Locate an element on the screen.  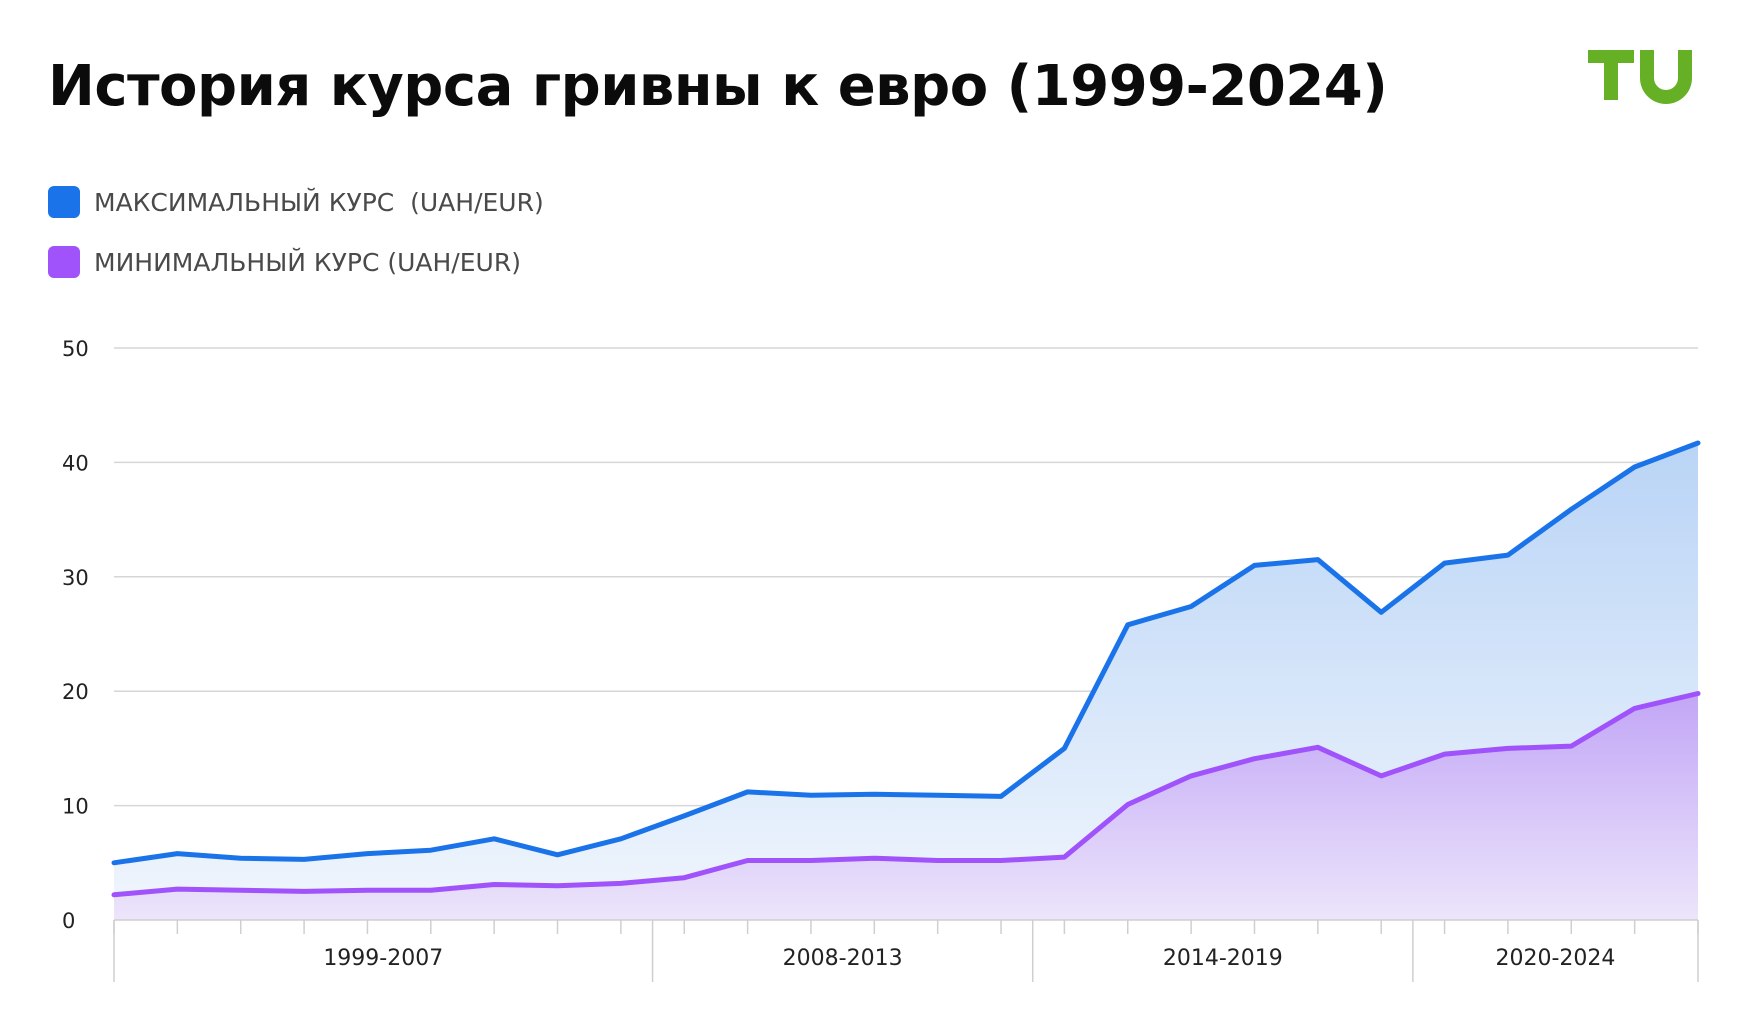
tu-logo is located at coordinates (1643, 79).